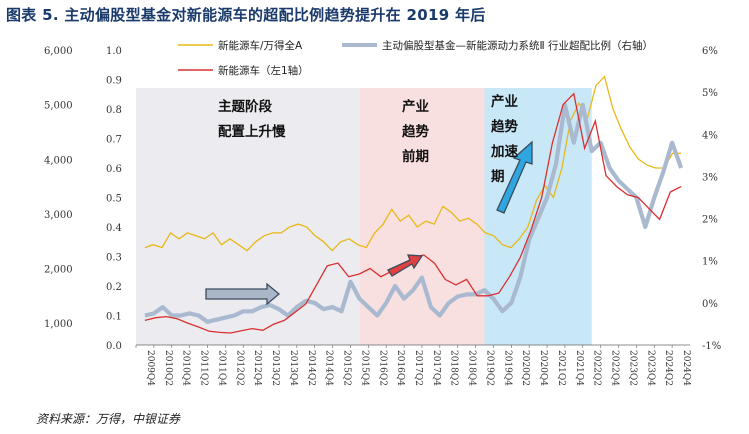  What do you see at coordinates (108, 419) in the screenshot?
I see `source-note: 资料来源：万得，中银证券` at bounding box center [108, 419].